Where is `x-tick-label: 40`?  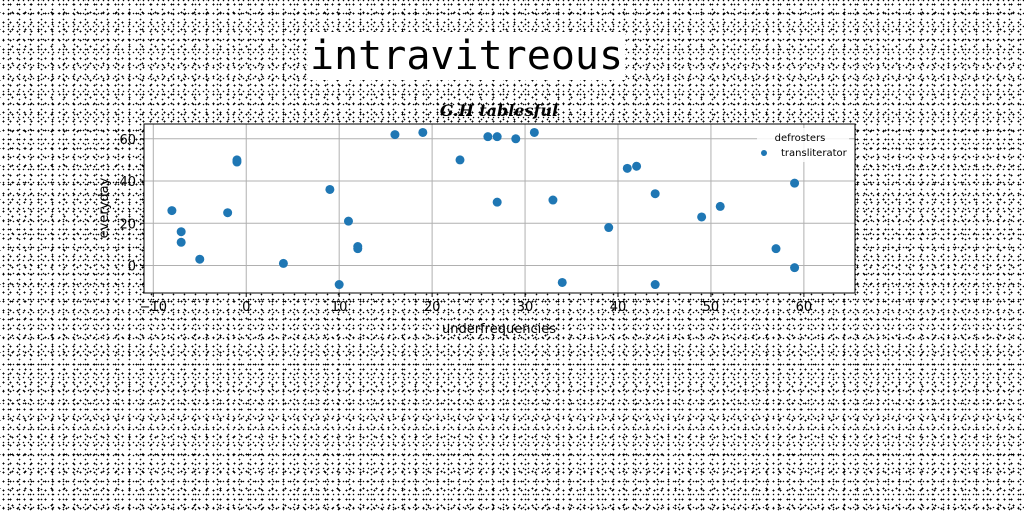 x-tick-label: 40 is located at coordinates (618, 307).